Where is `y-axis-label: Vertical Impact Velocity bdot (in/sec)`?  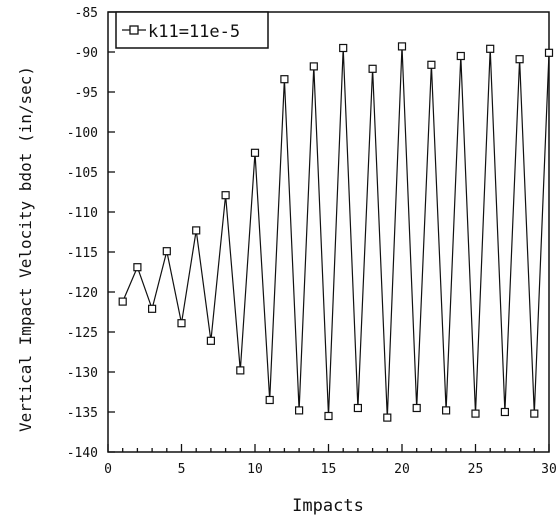 y-axis-label: Vertical Impact Velocity bdot (in/sec) is located at coordinates (25, 249).